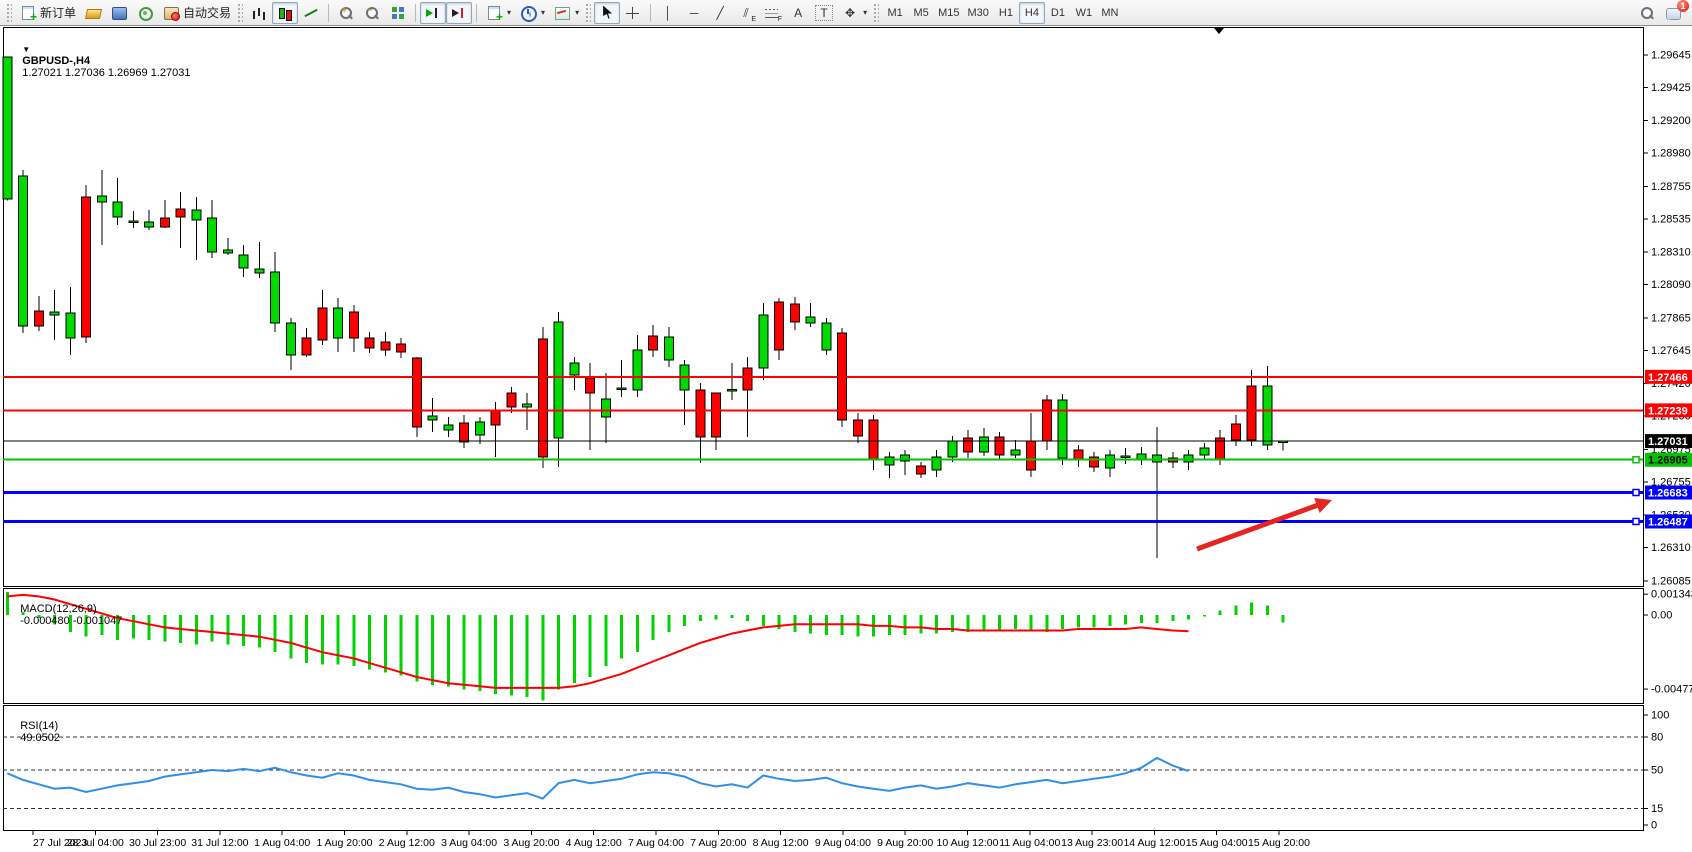 The image size is (1692, 852). I want to click on channel-button: ⫽, so click(746, 13).